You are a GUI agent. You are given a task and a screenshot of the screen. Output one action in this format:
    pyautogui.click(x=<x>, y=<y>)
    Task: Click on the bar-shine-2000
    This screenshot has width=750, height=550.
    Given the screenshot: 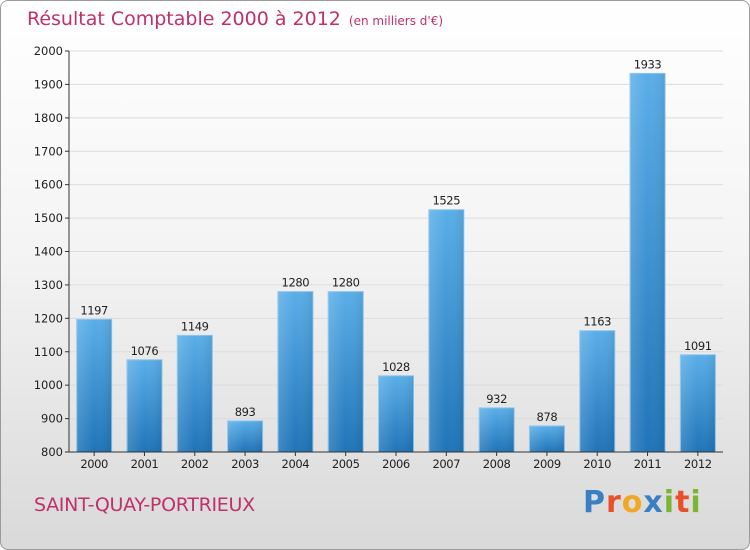 What is the action you would take?
    pyautogui.click(x=94, y=385)
    